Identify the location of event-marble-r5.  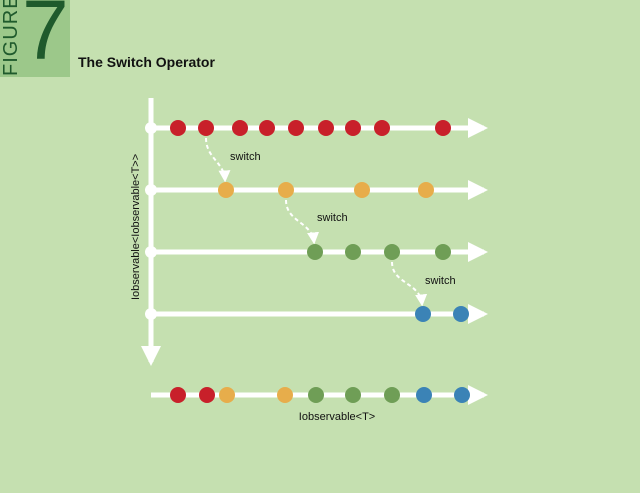
(296, 128).